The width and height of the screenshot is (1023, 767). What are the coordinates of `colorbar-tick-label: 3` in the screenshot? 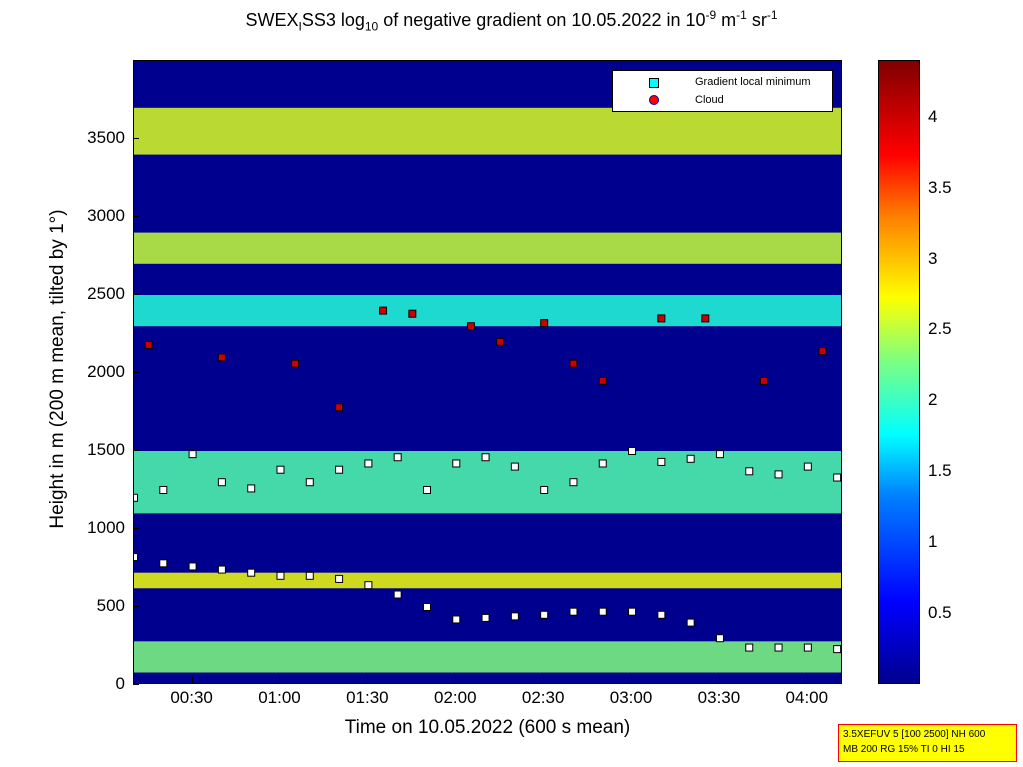 It's located at (933, 258).